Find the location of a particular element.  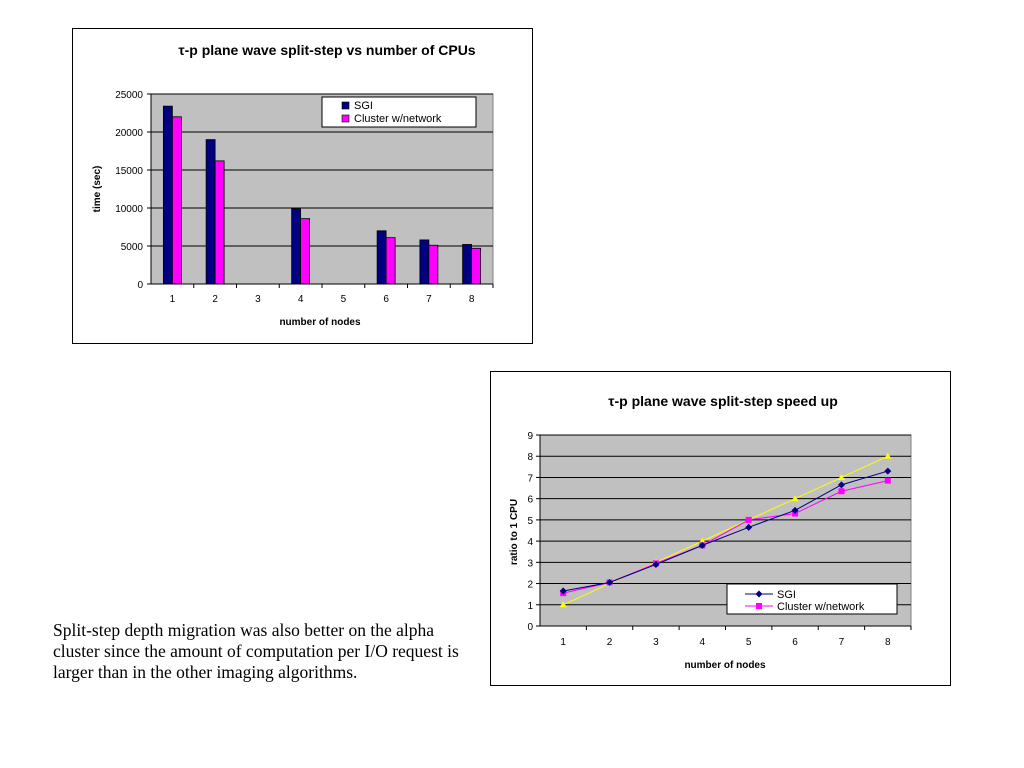

legend-marker-sgi is located at coordinates (759, 594).